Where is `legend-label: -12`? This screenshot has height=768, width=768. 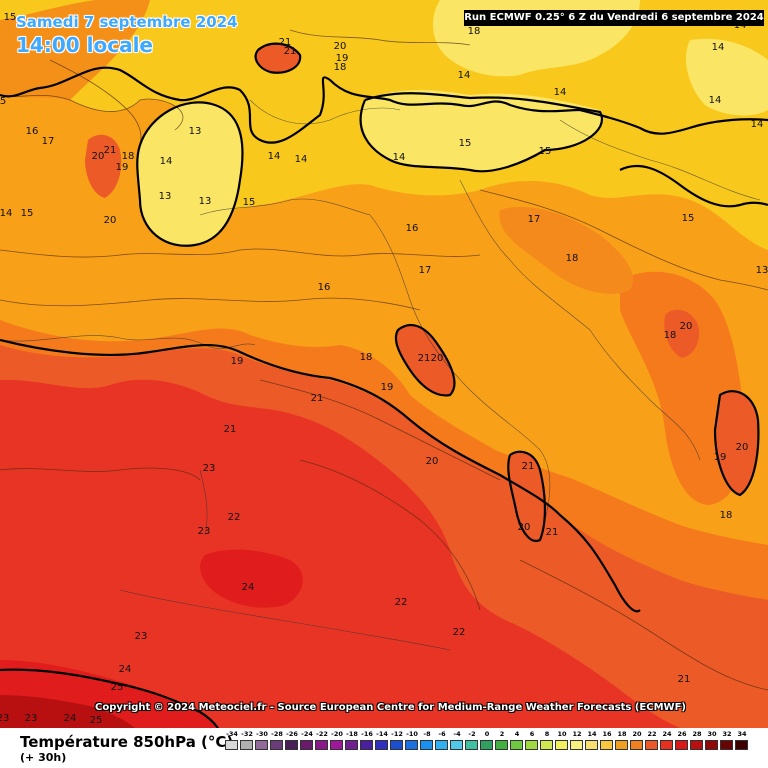
legend-label: -12 is located at coordinates (397, 734).